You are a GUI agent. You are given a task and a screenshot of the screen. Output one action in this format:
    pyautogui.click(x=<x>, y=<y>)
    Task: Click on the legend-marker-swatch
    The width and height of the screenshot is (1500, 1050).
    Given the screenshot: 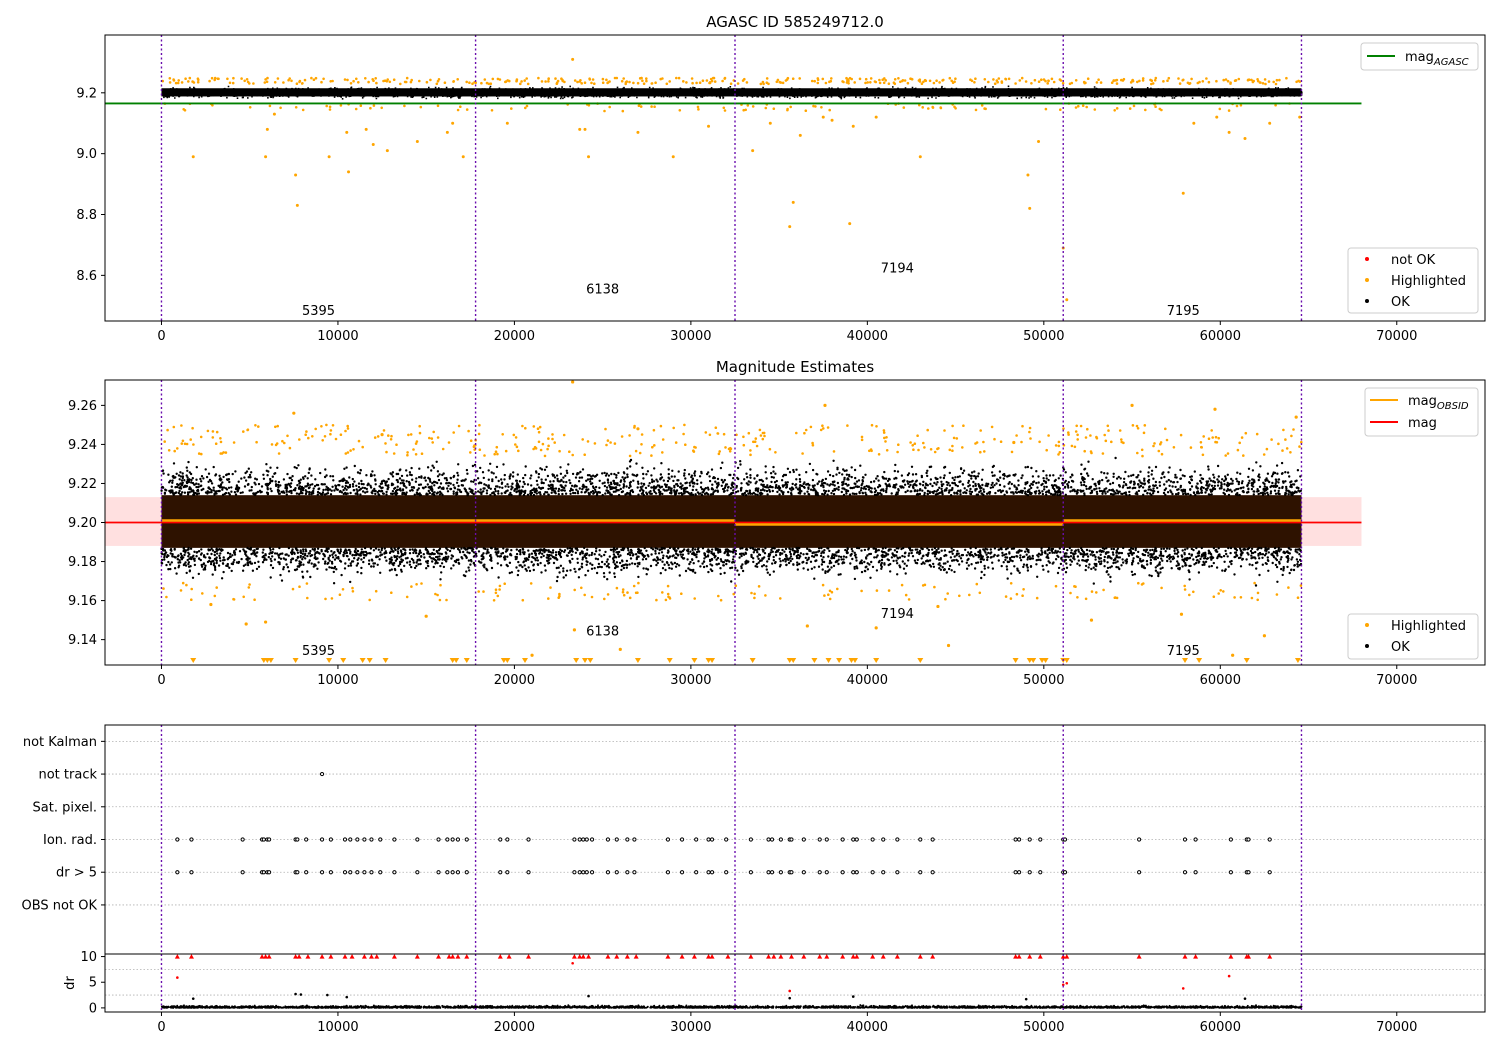 What is the action you would take?
    pyautogui.click(x=1367, y=259)
    